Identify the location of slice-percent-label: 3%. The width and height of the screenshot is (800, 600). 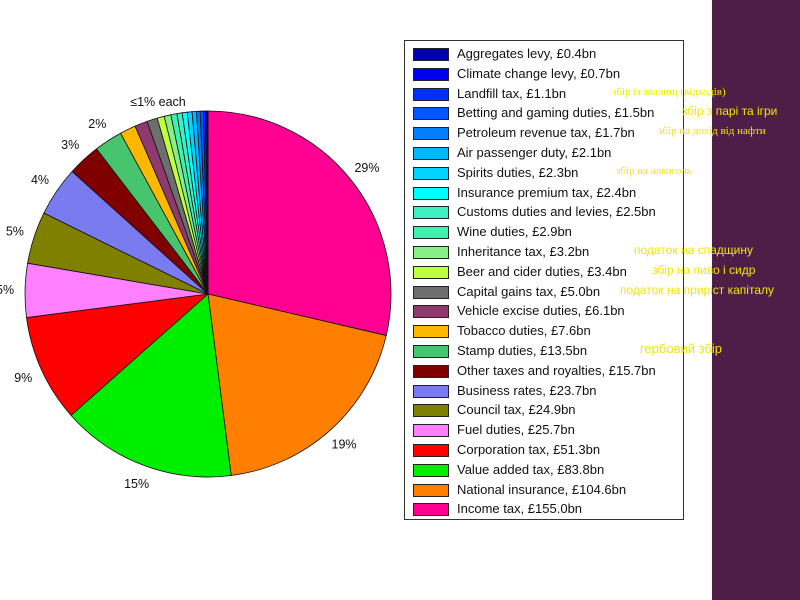
(70, 145).